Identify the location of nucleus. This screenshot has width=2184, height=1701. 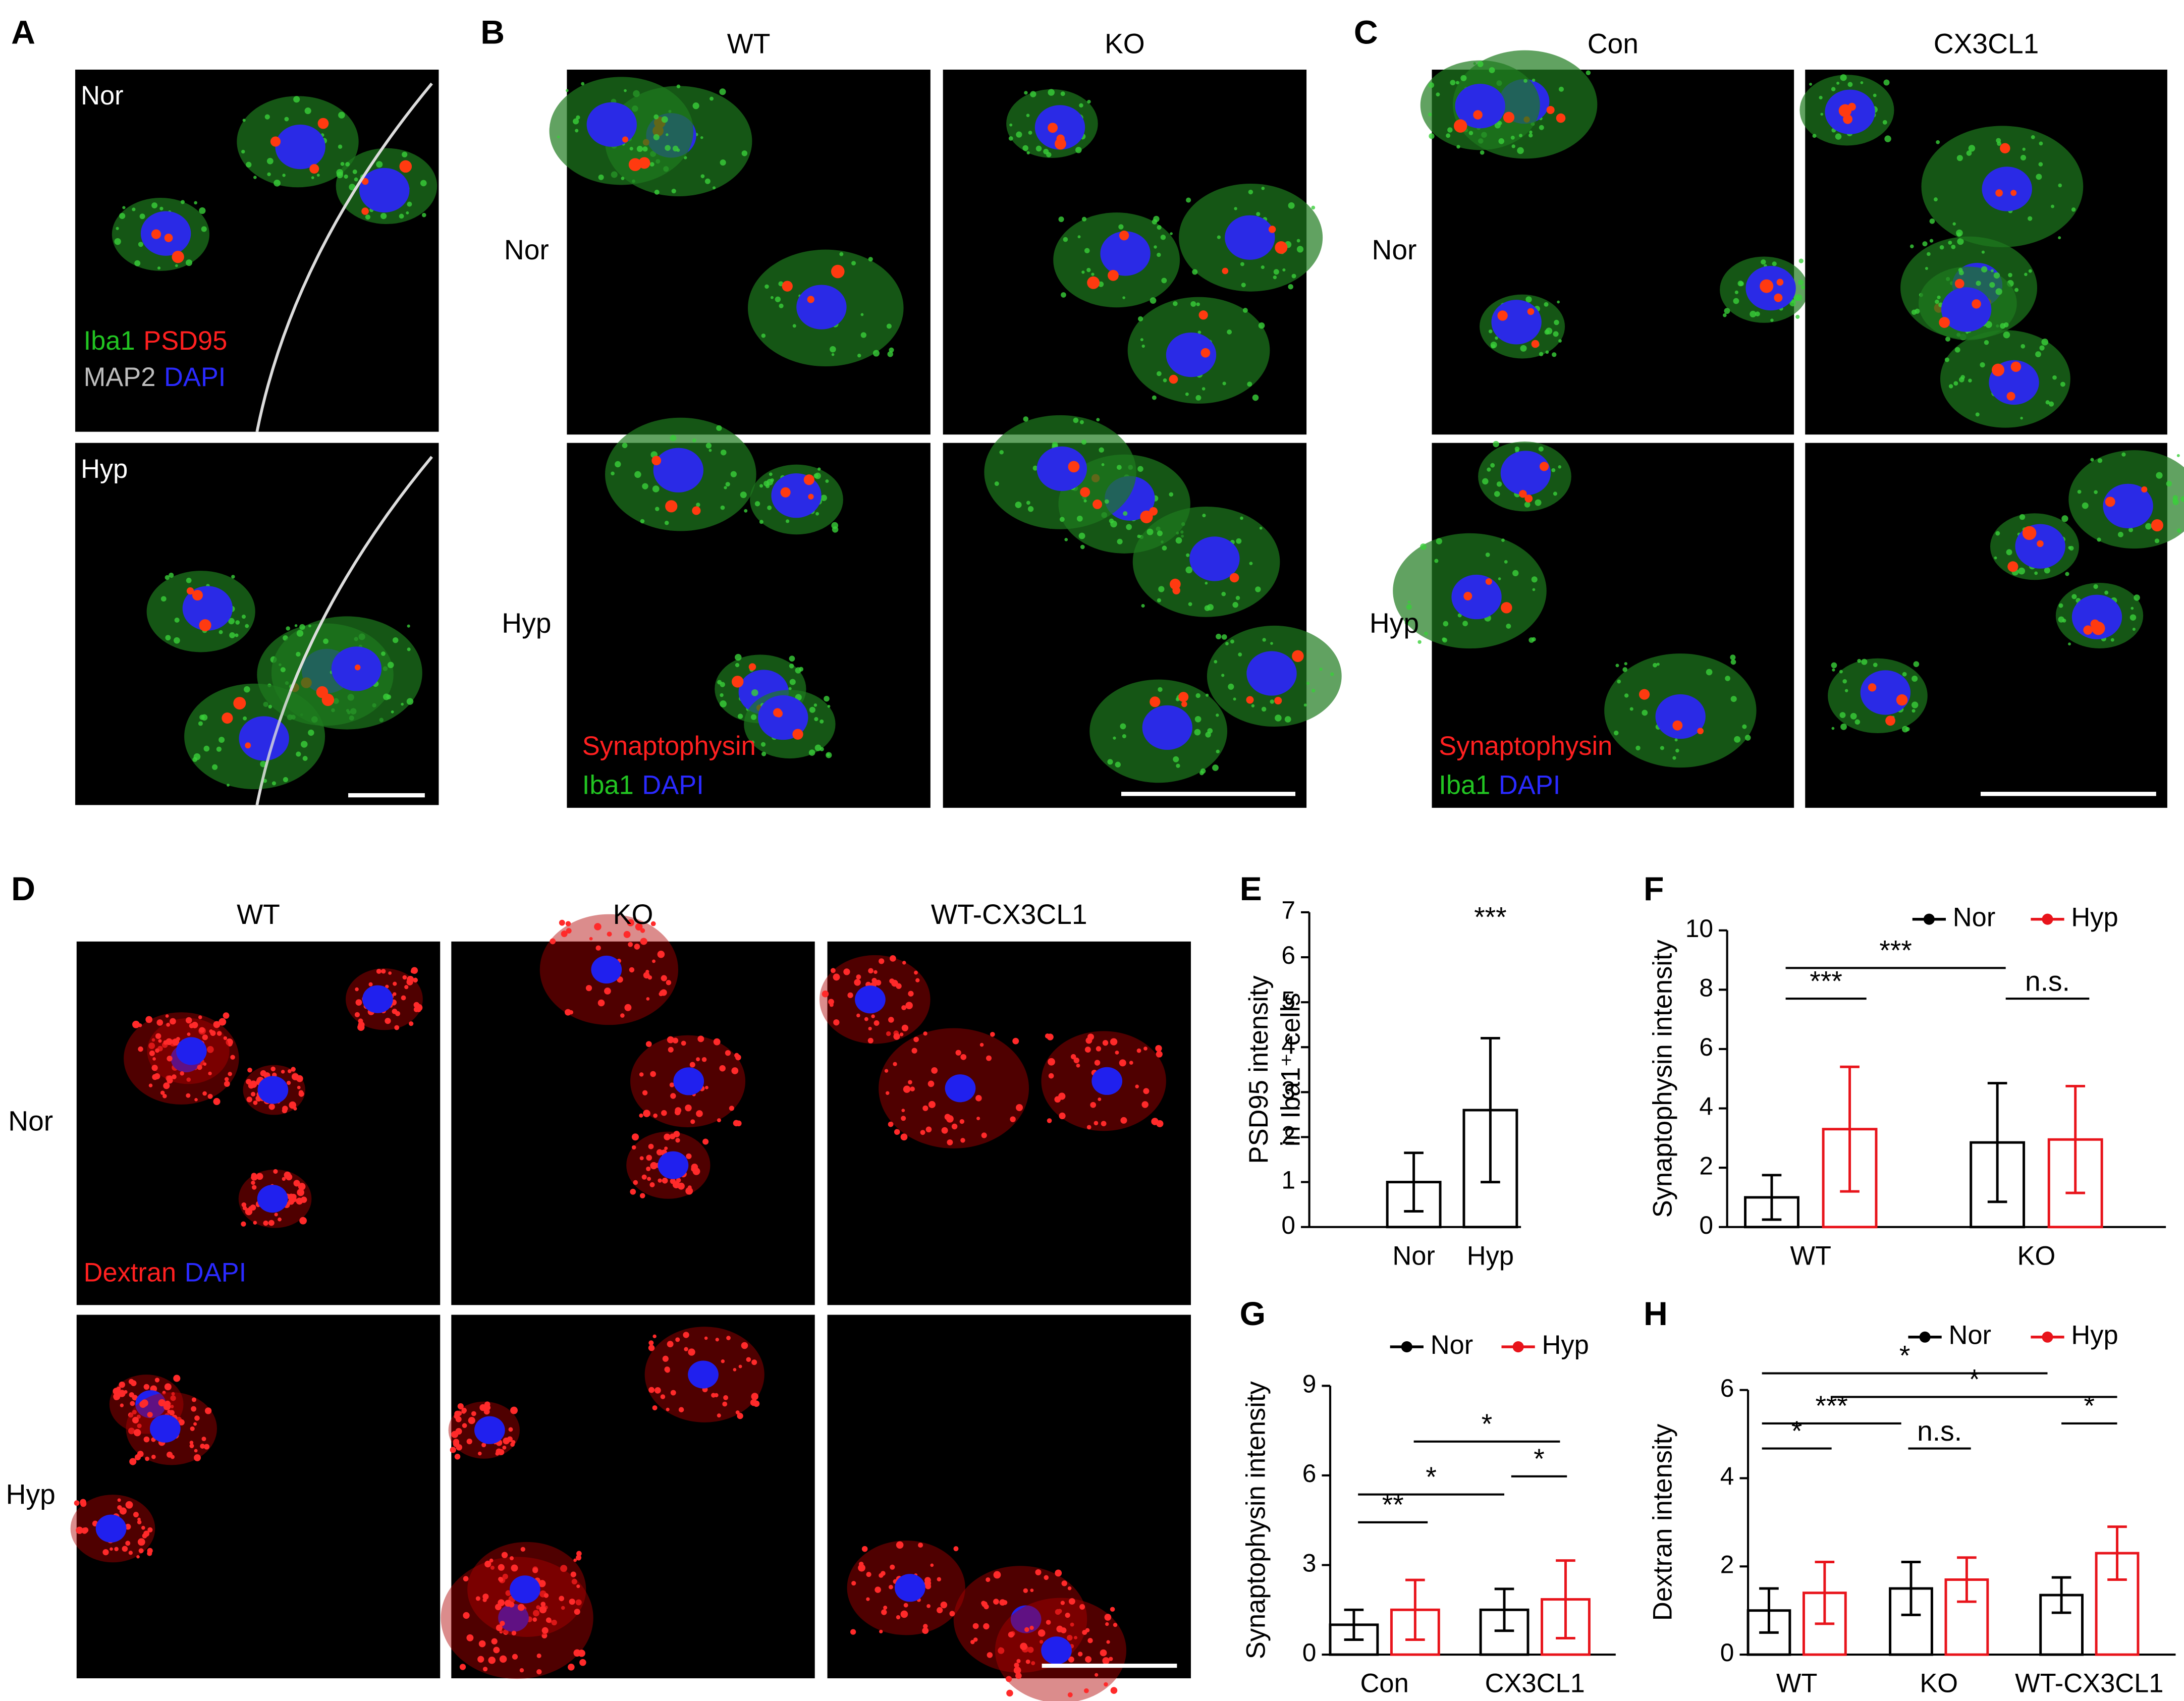
(606, 969).